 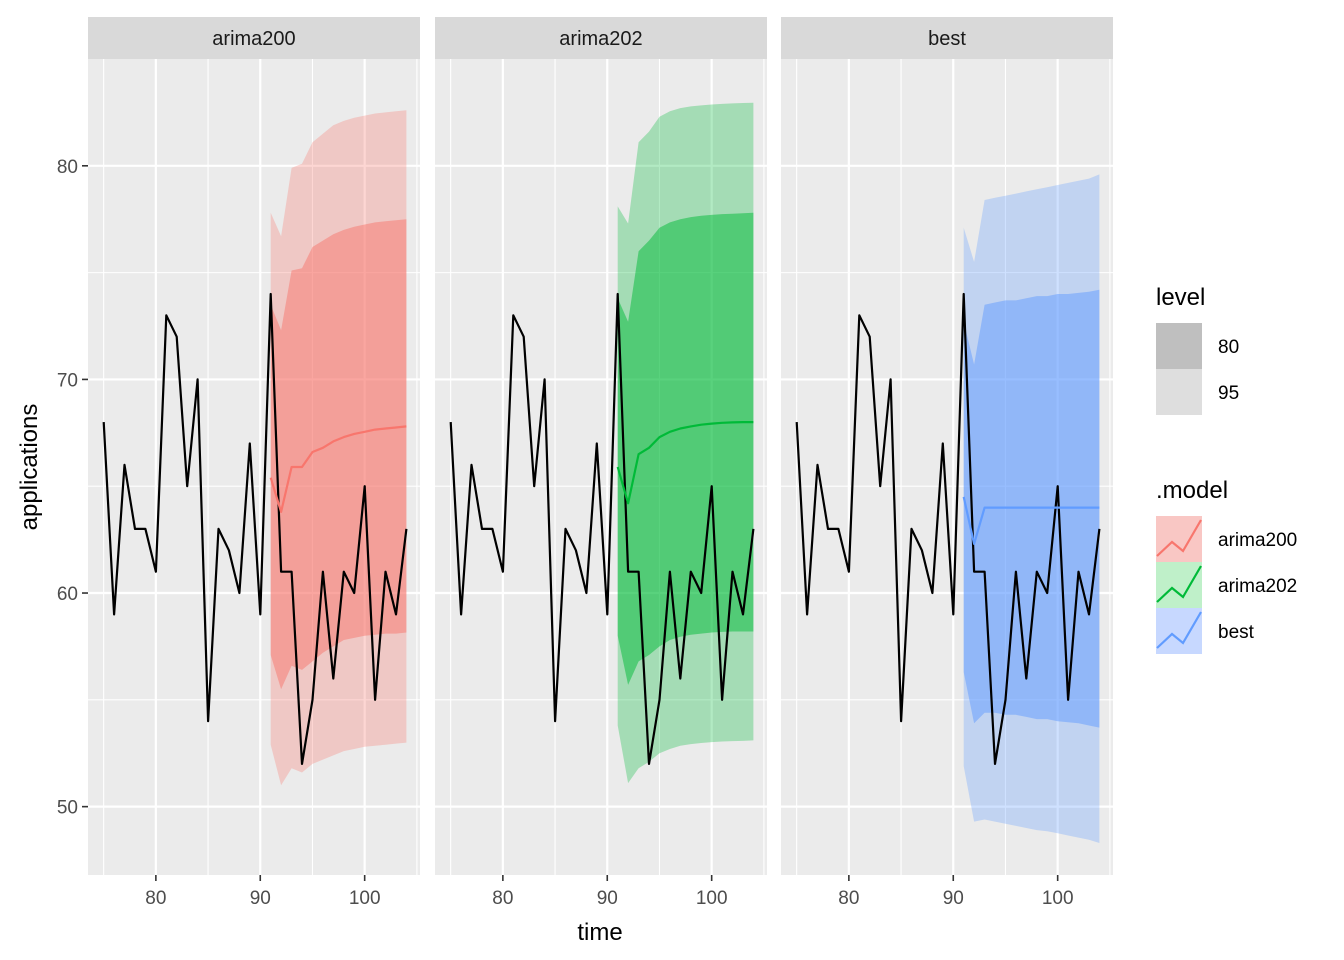 I want to click on legend-line-arima200, so click(x=1179, y=538).